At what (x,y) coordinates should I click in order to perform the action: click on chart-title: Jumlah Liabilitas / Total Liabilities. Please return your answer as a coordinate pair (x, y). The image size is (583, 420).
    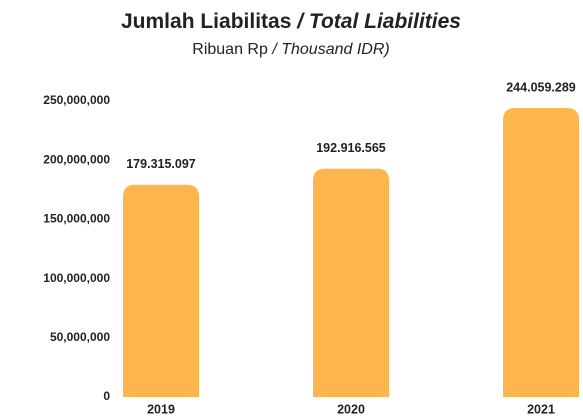
    Looking at the image, I should click on (291, 21).